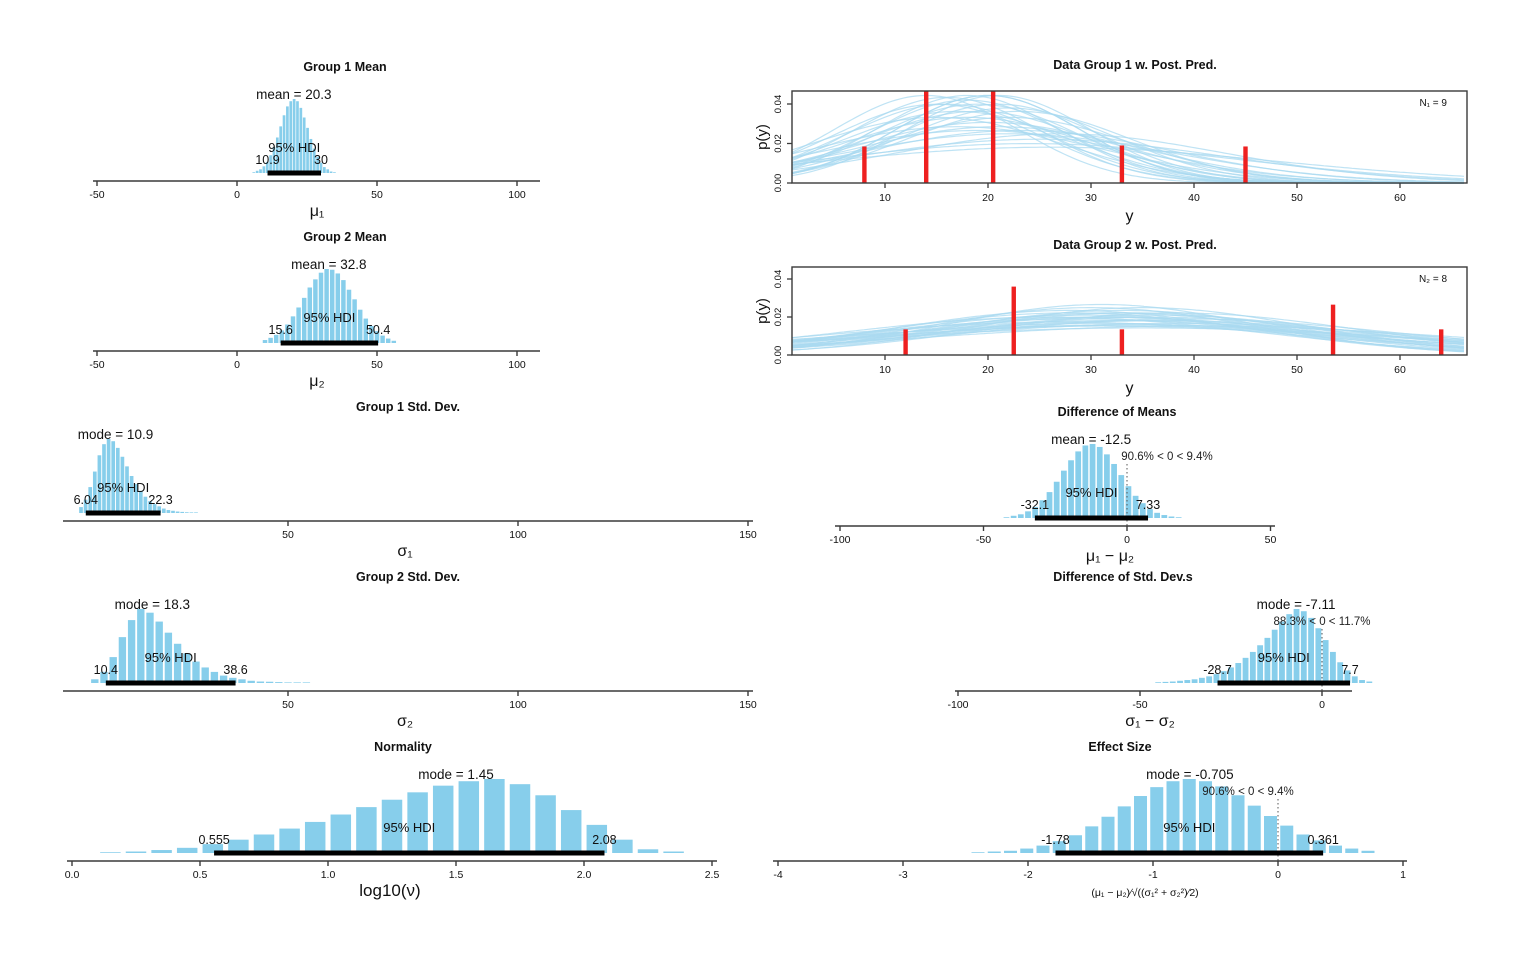 The height and width of the screenshot is (961, 1537). I want to click on svg-text: -28.7, so click(1217, 670).